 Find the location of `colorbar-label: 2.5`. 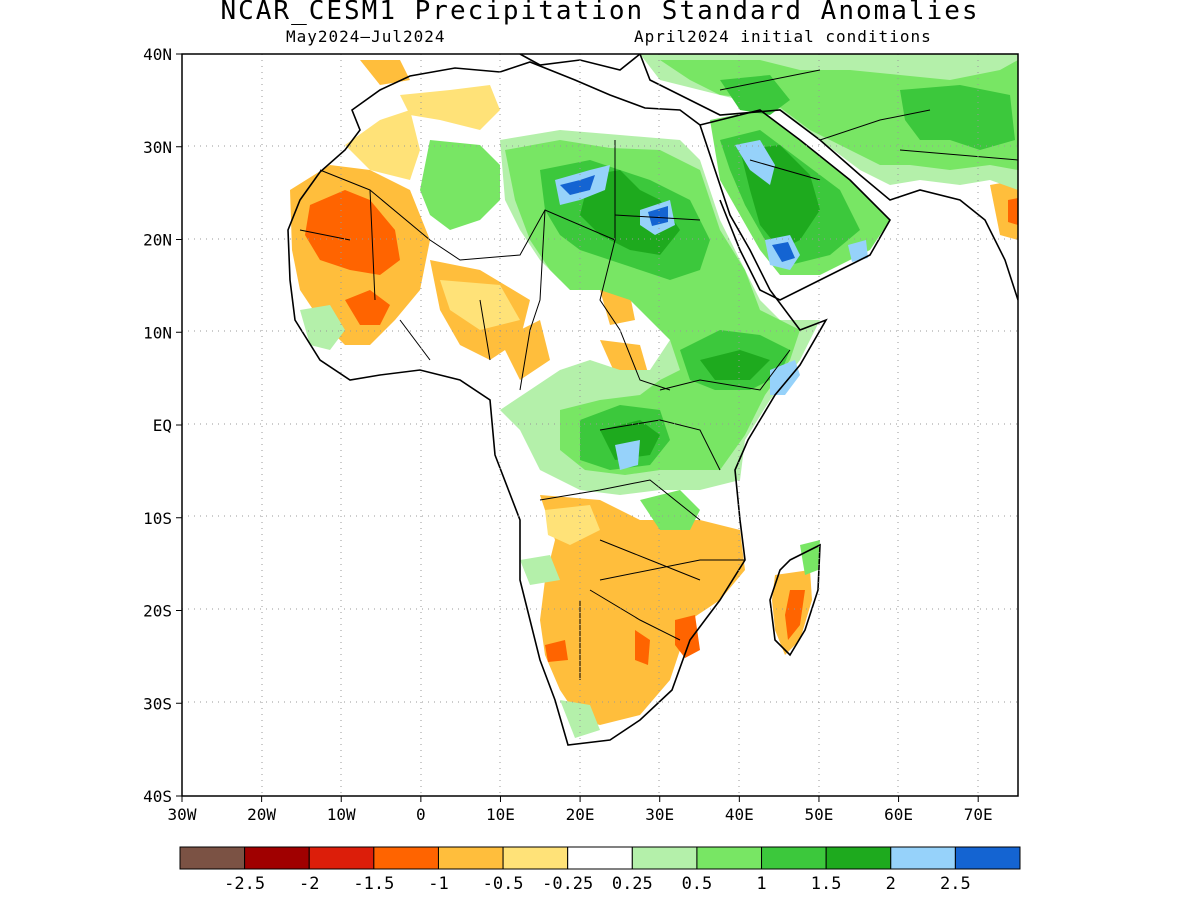

colorbar-label: 2.5 is located at coordinates (955, 884).